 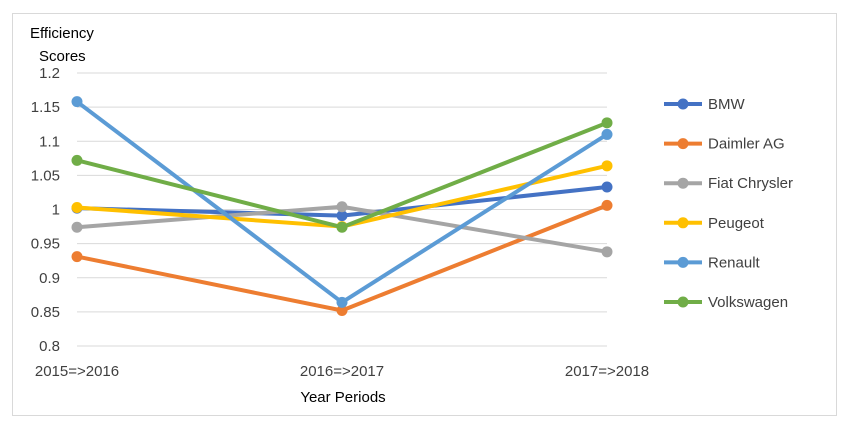 What do you see at coordinates (77, 371) in the screenshot?
I see `x-tick-label: 2015=>2016` at bounding box center [77, 371].